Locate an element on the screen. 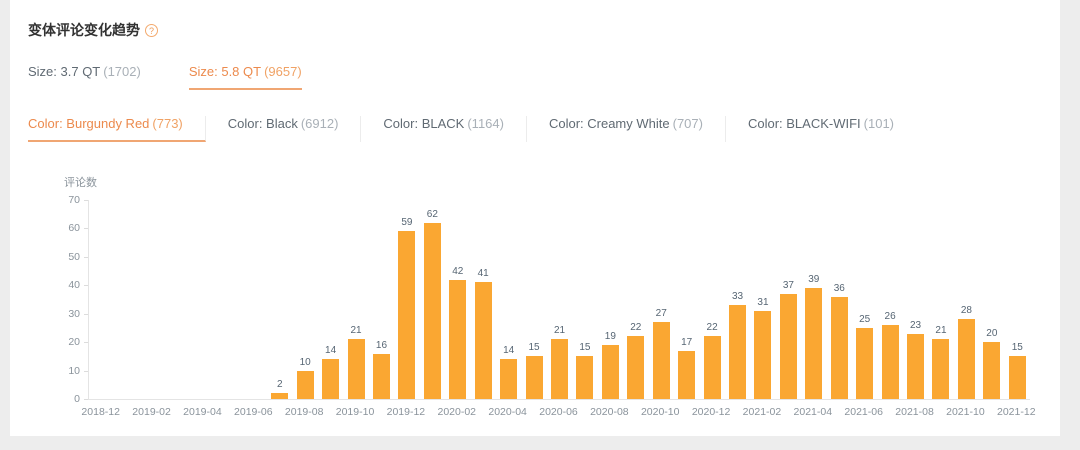  color-tab-count: (6912) is located at coordinates (319, 123).